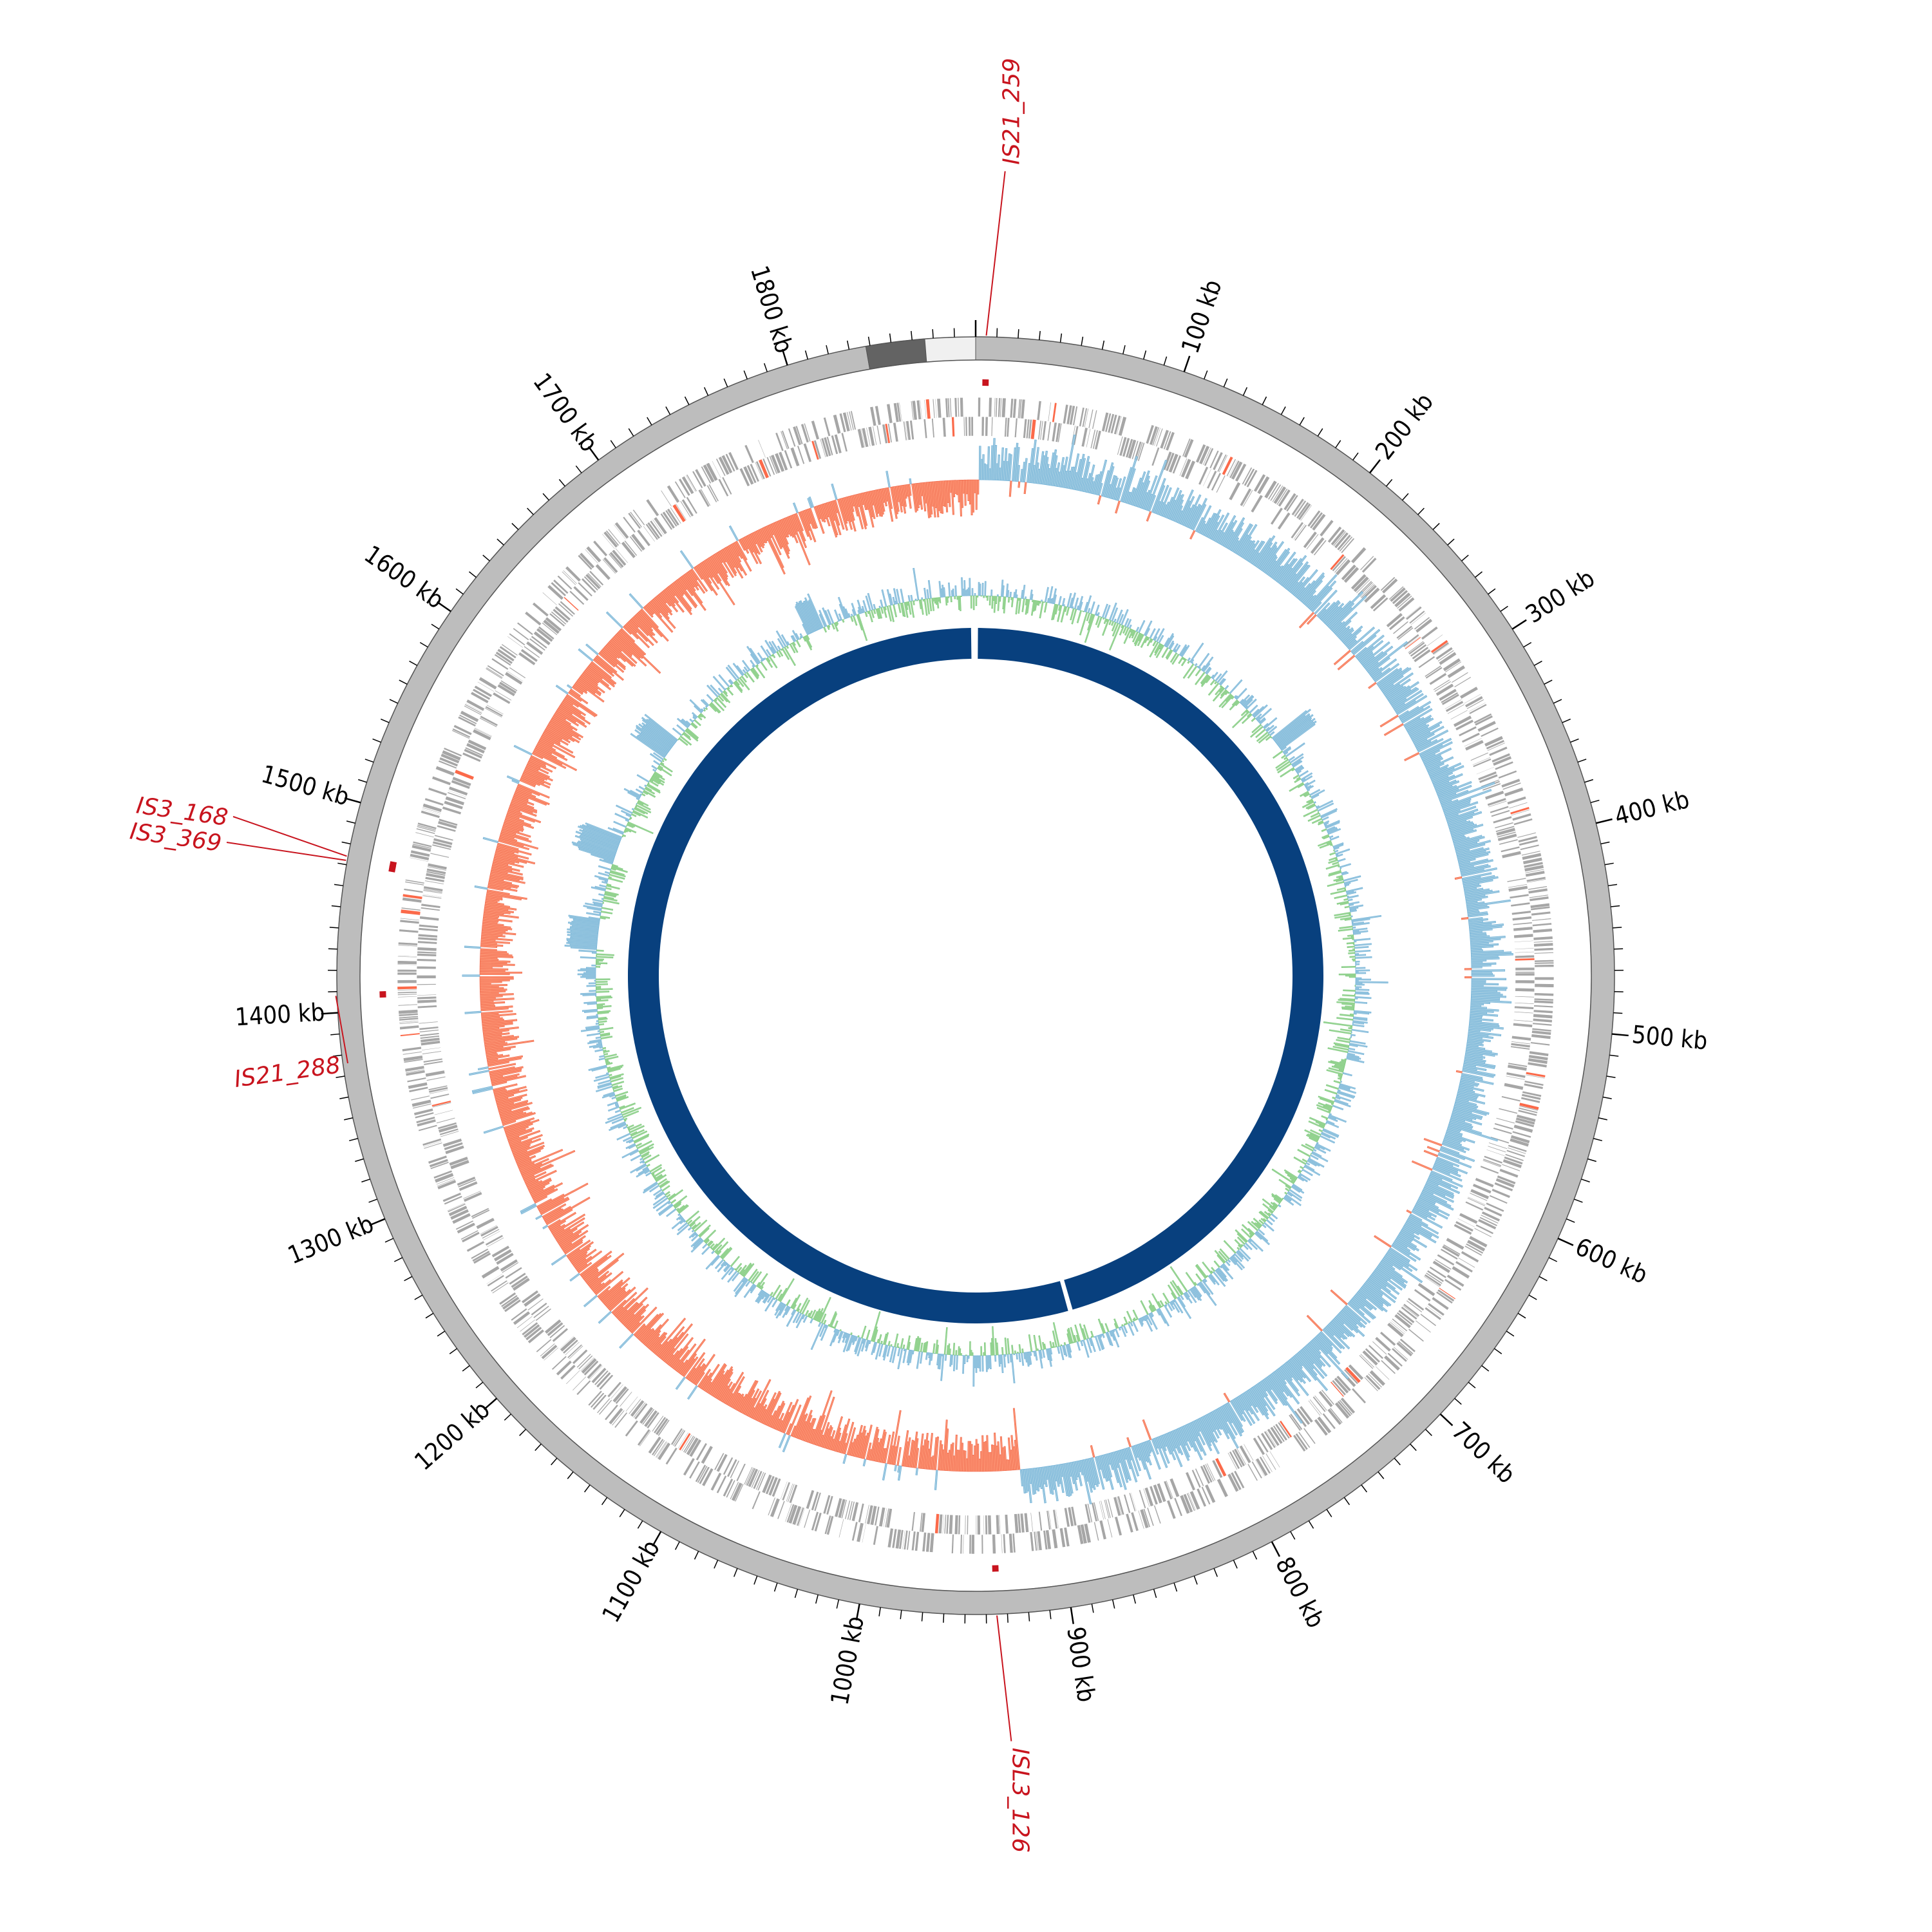 The height and width of the screenshot is (1932, 1932). Describe the element at coordinates (305, 785) in the screenshot. I see `tick-label-1500: 1500 kb` at that location.